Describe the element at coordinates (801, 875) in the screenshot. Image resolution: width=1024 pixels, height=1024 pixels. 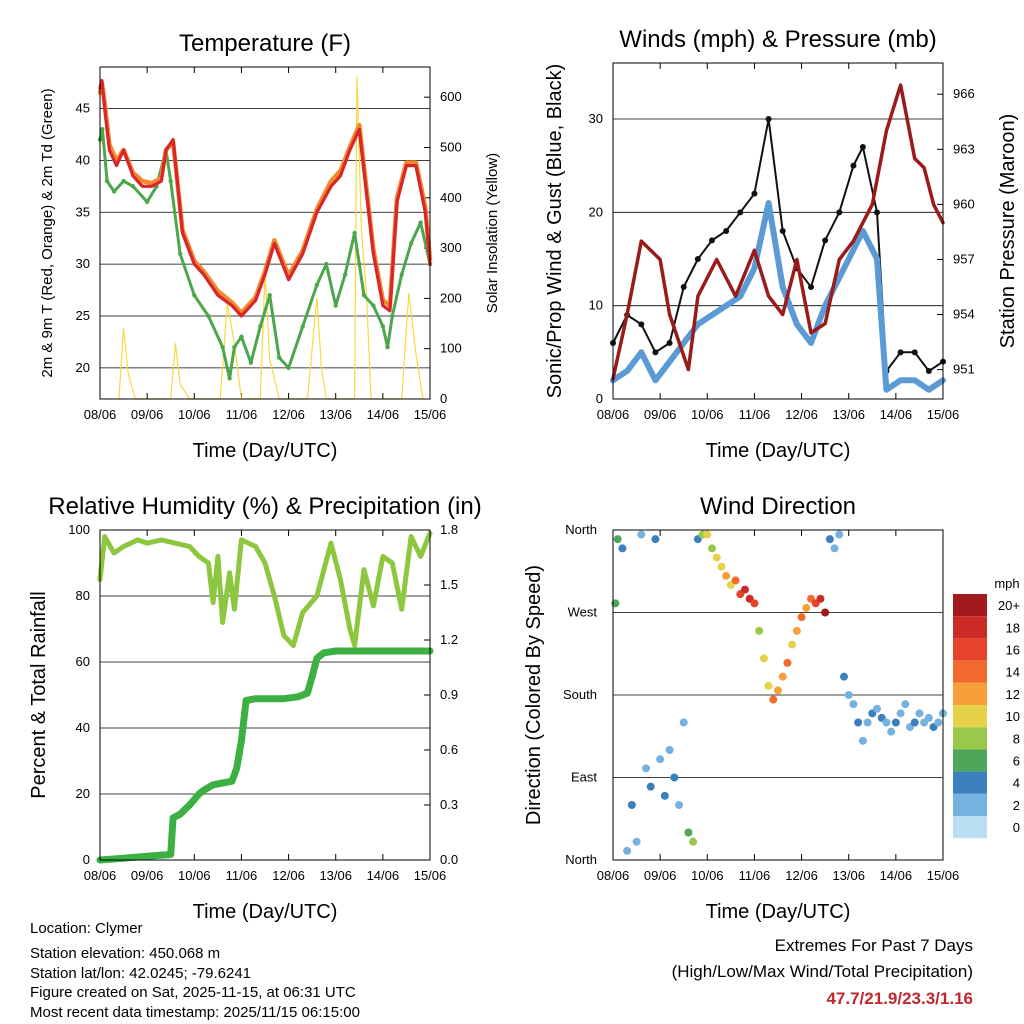
I see `x-tick-label: 12/06` at that location.